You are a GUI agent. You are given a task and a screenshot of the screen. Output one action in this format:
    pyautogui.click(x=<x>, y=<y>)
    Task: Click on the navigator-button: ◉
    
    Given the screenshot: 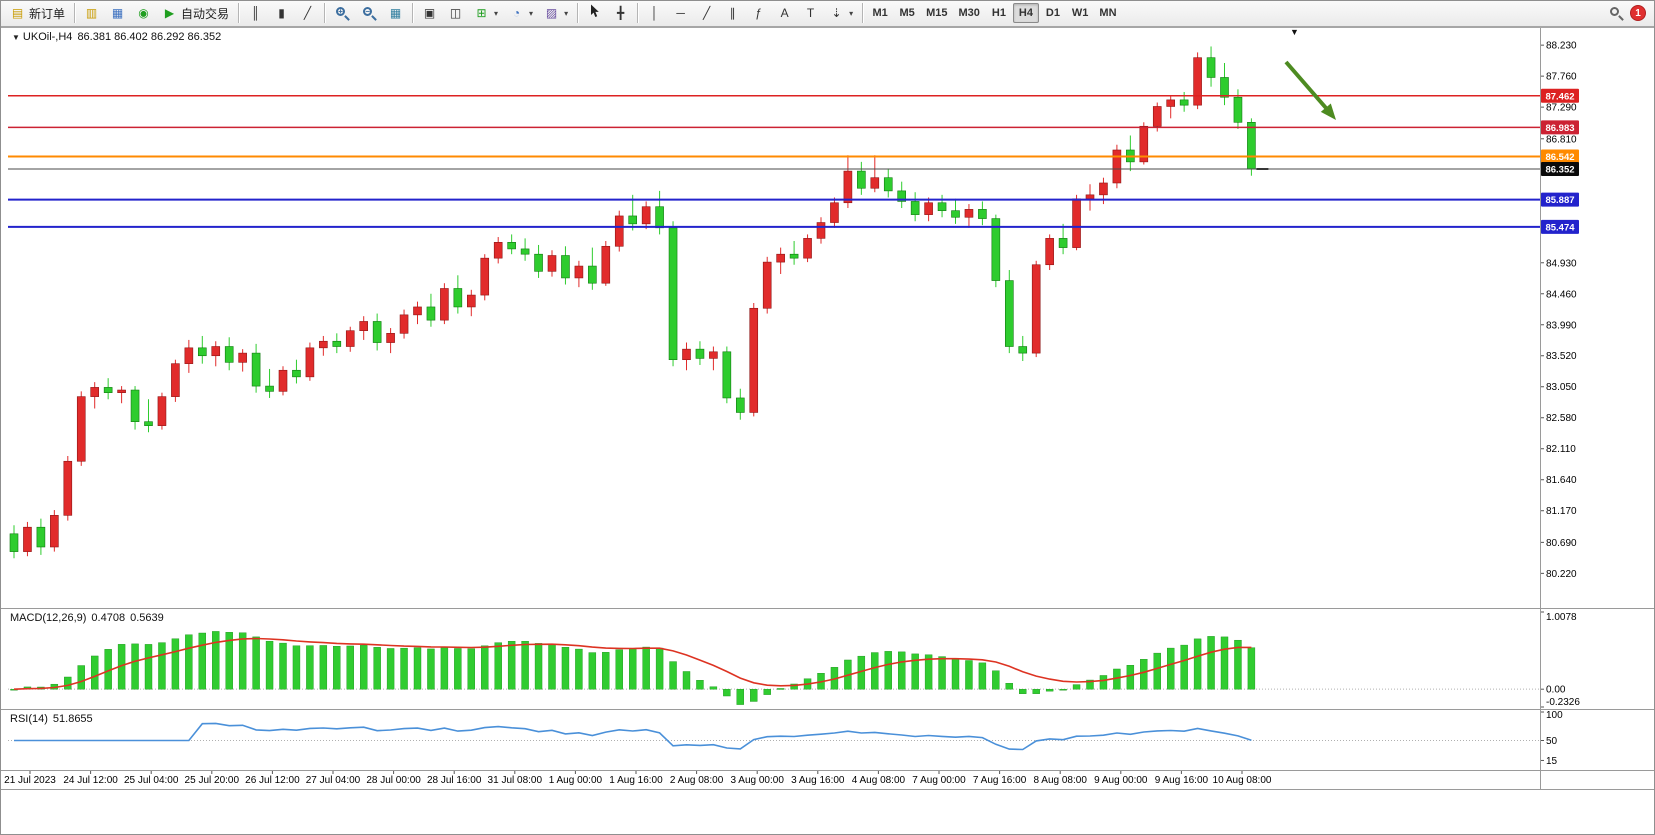 What is the action you would take?
    pyautogui.click(x=143, y=13)
    